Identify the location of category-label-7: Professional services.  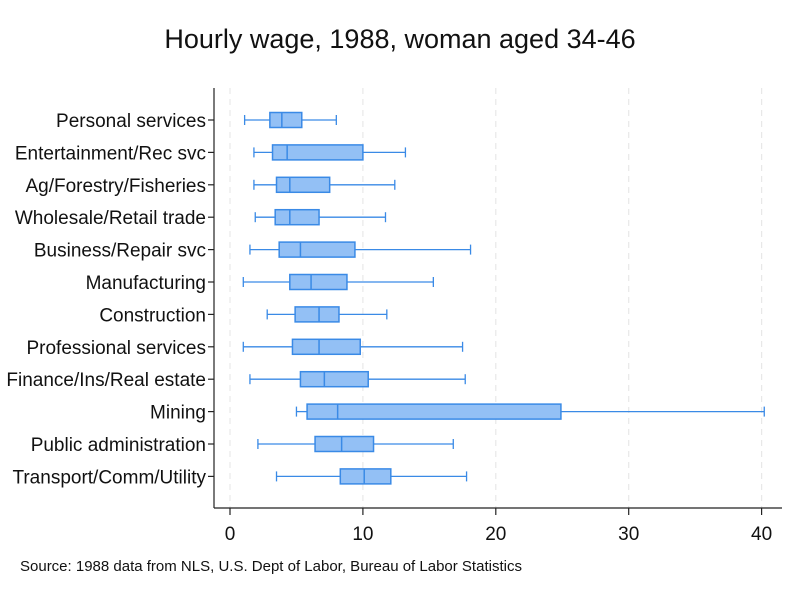
(116, 348).